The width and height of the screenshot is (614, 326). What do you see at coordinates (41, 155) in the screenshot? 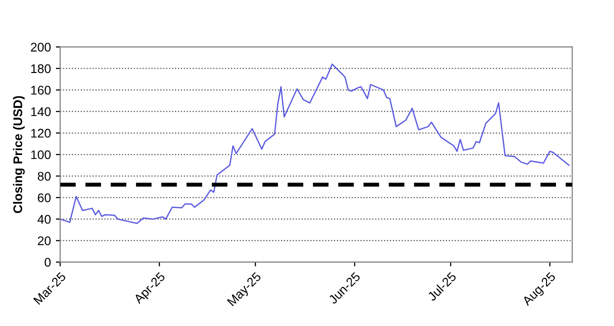
I see `y-tick-label: 100` at bounding box center [41, 155].